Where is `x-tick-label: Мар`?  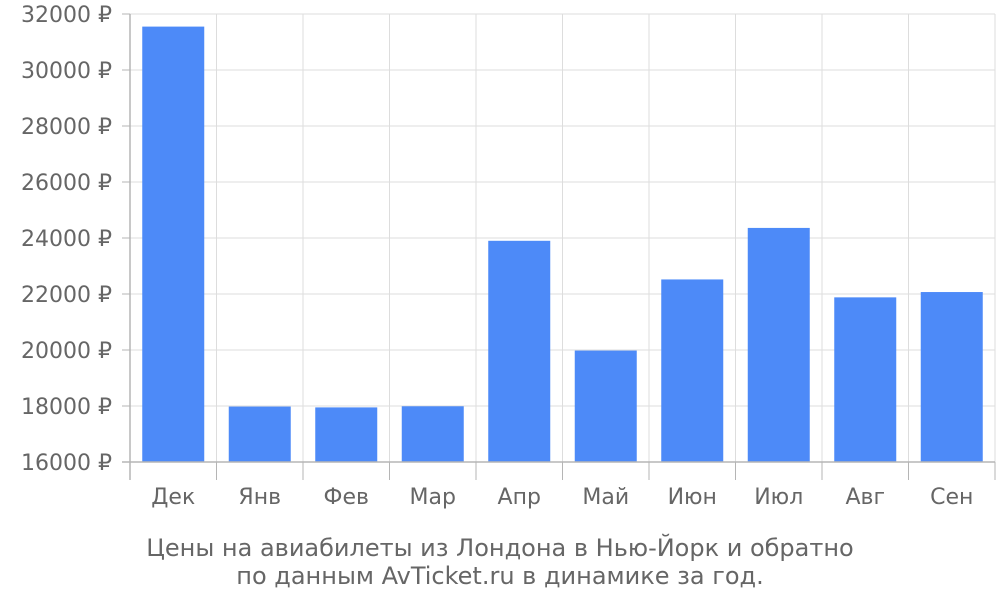 x-tick-label: Мар is located at coordinates (433, 497).